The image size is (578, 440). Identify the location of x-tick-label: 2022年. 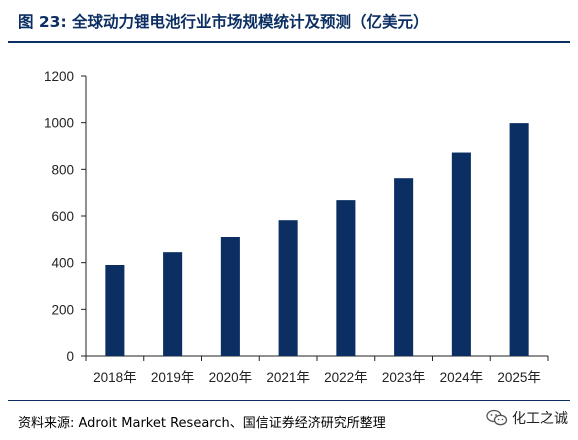
(346, 377).